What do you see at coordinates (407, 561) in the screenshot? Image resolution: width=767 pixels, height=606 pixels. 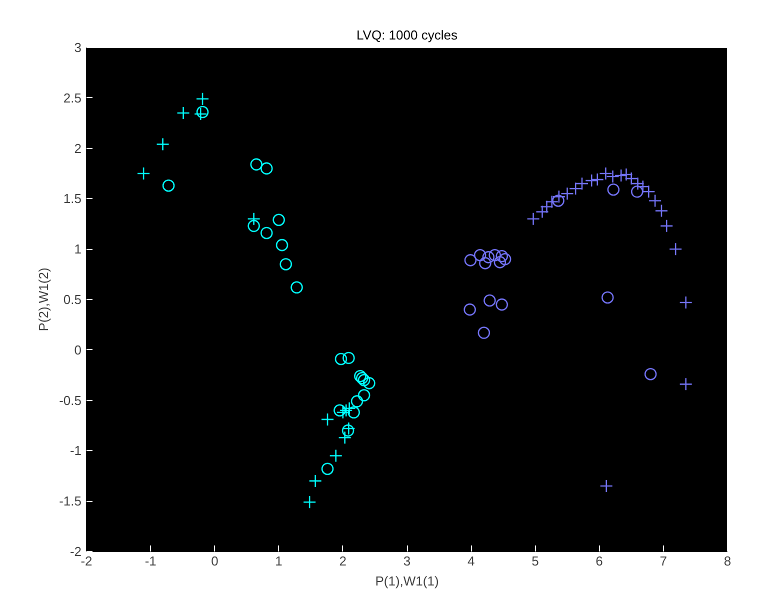 I see `x-tick-label: 3` at bounding box center [407, 561].